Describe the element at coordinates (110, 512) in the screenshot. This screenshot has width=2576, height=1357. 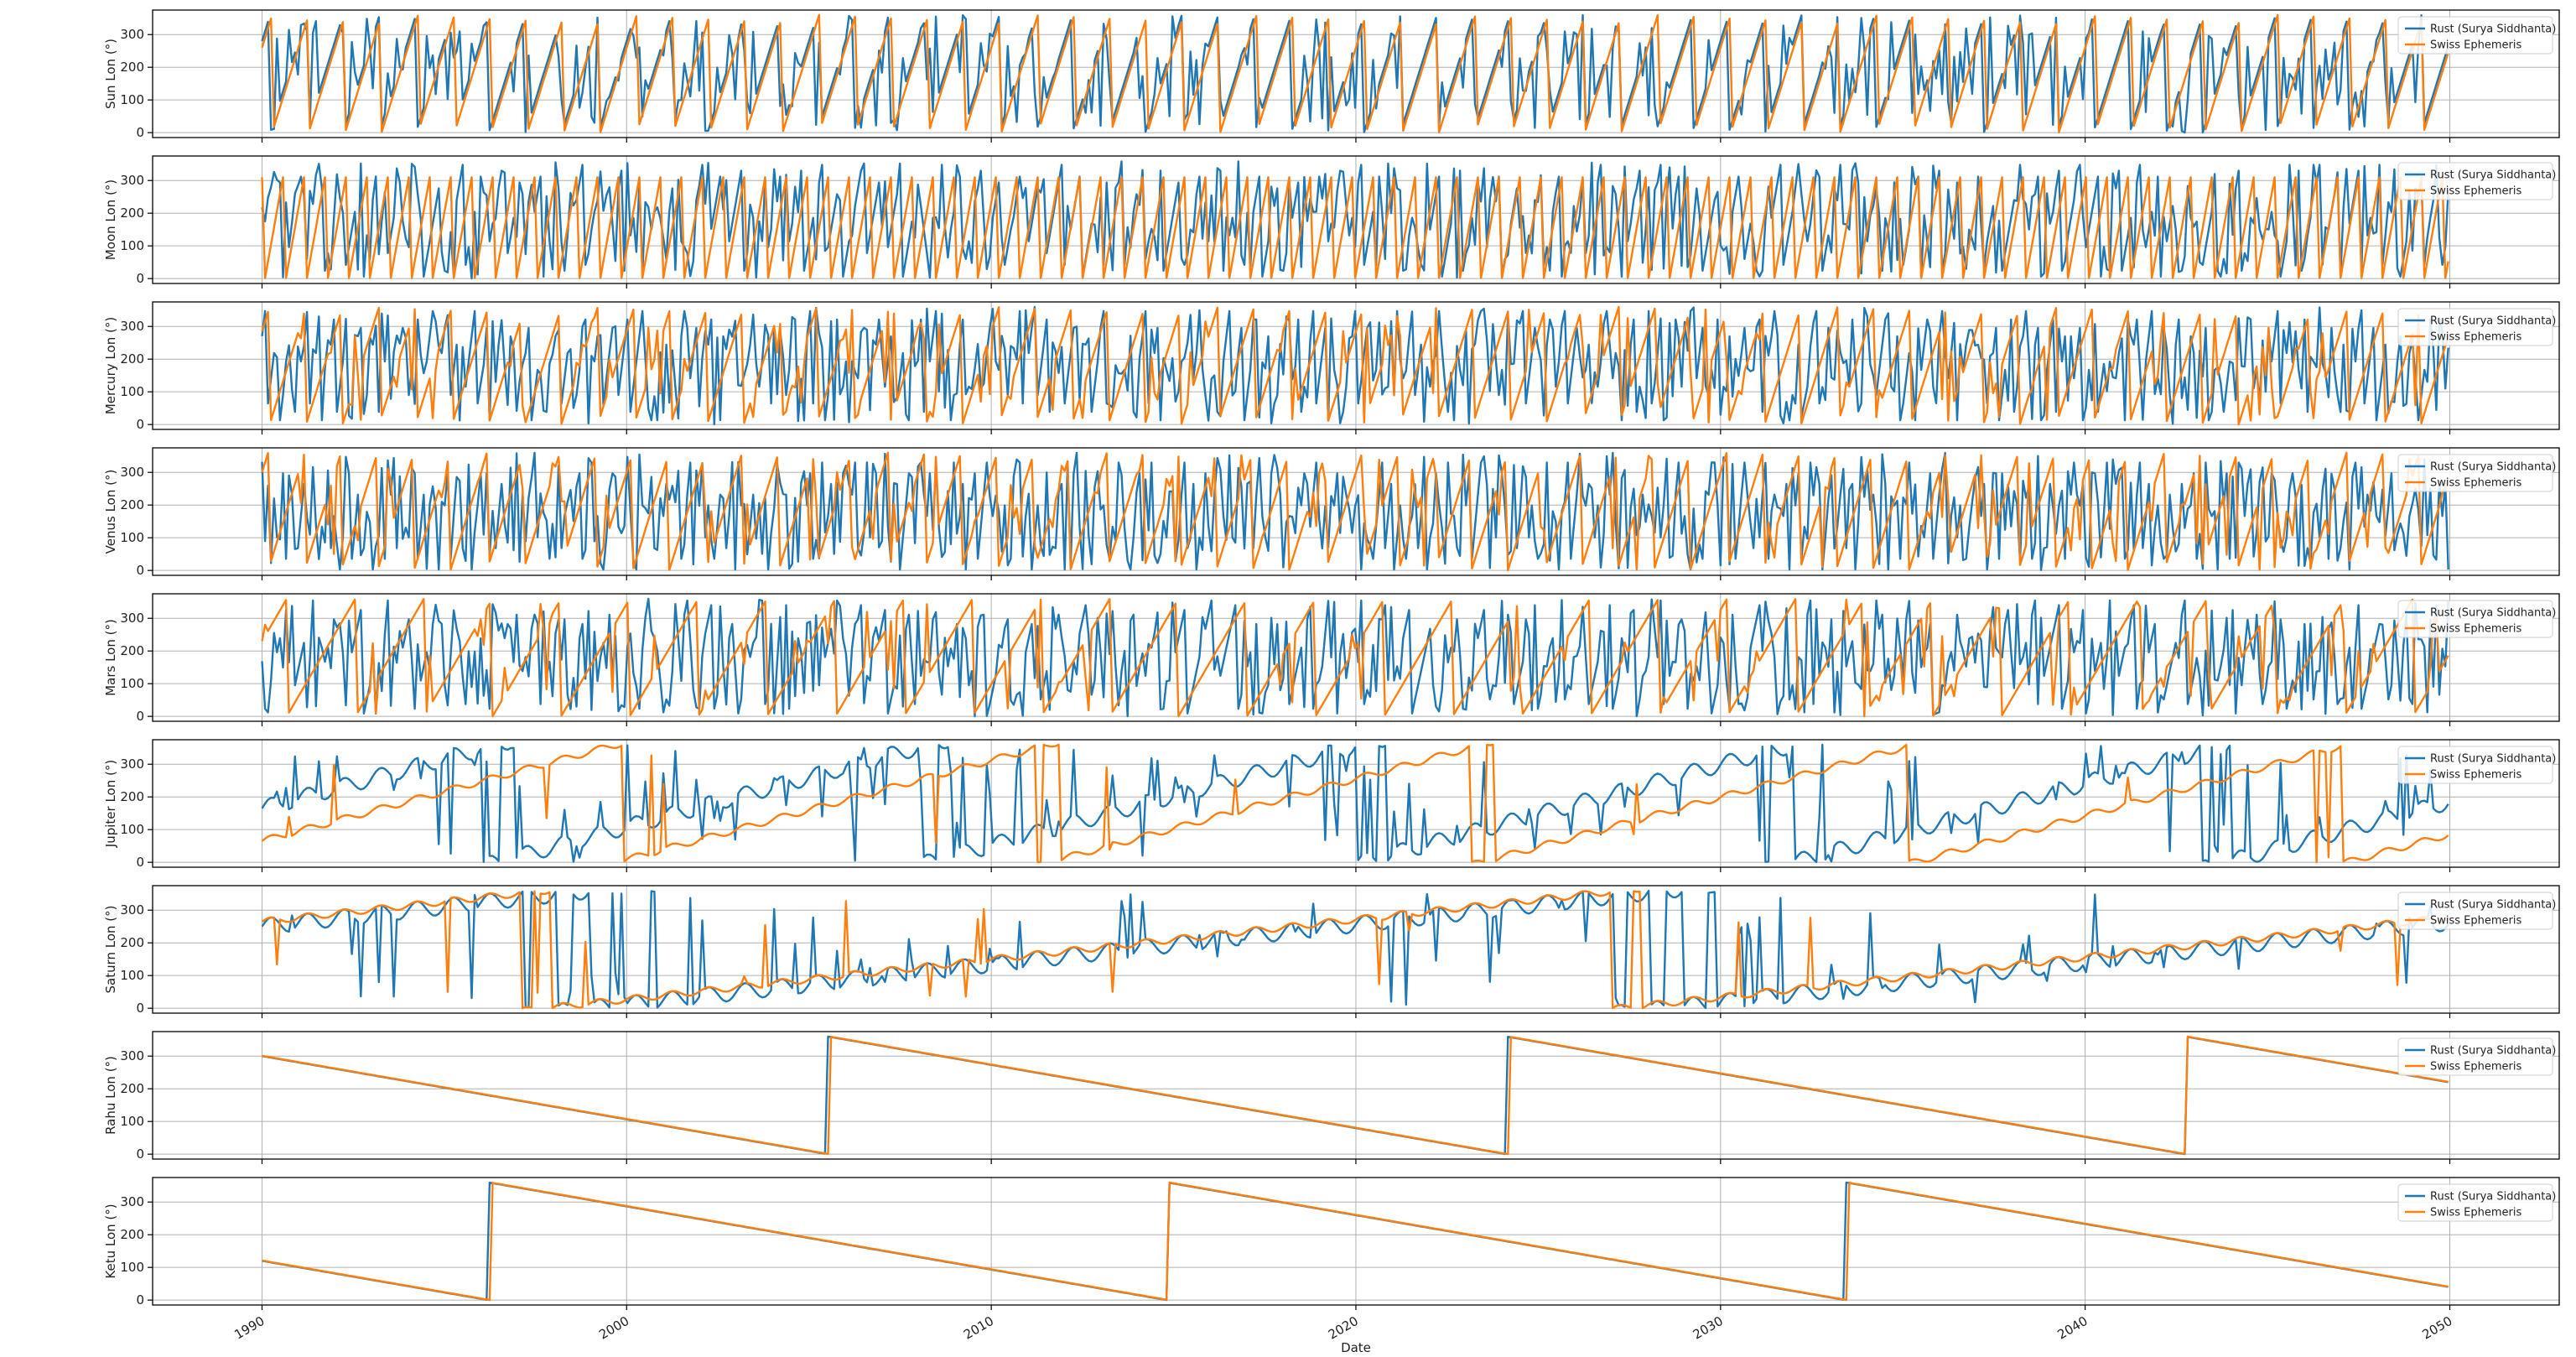
I see `y-axis-label: Venus Lon (°)` at that location.